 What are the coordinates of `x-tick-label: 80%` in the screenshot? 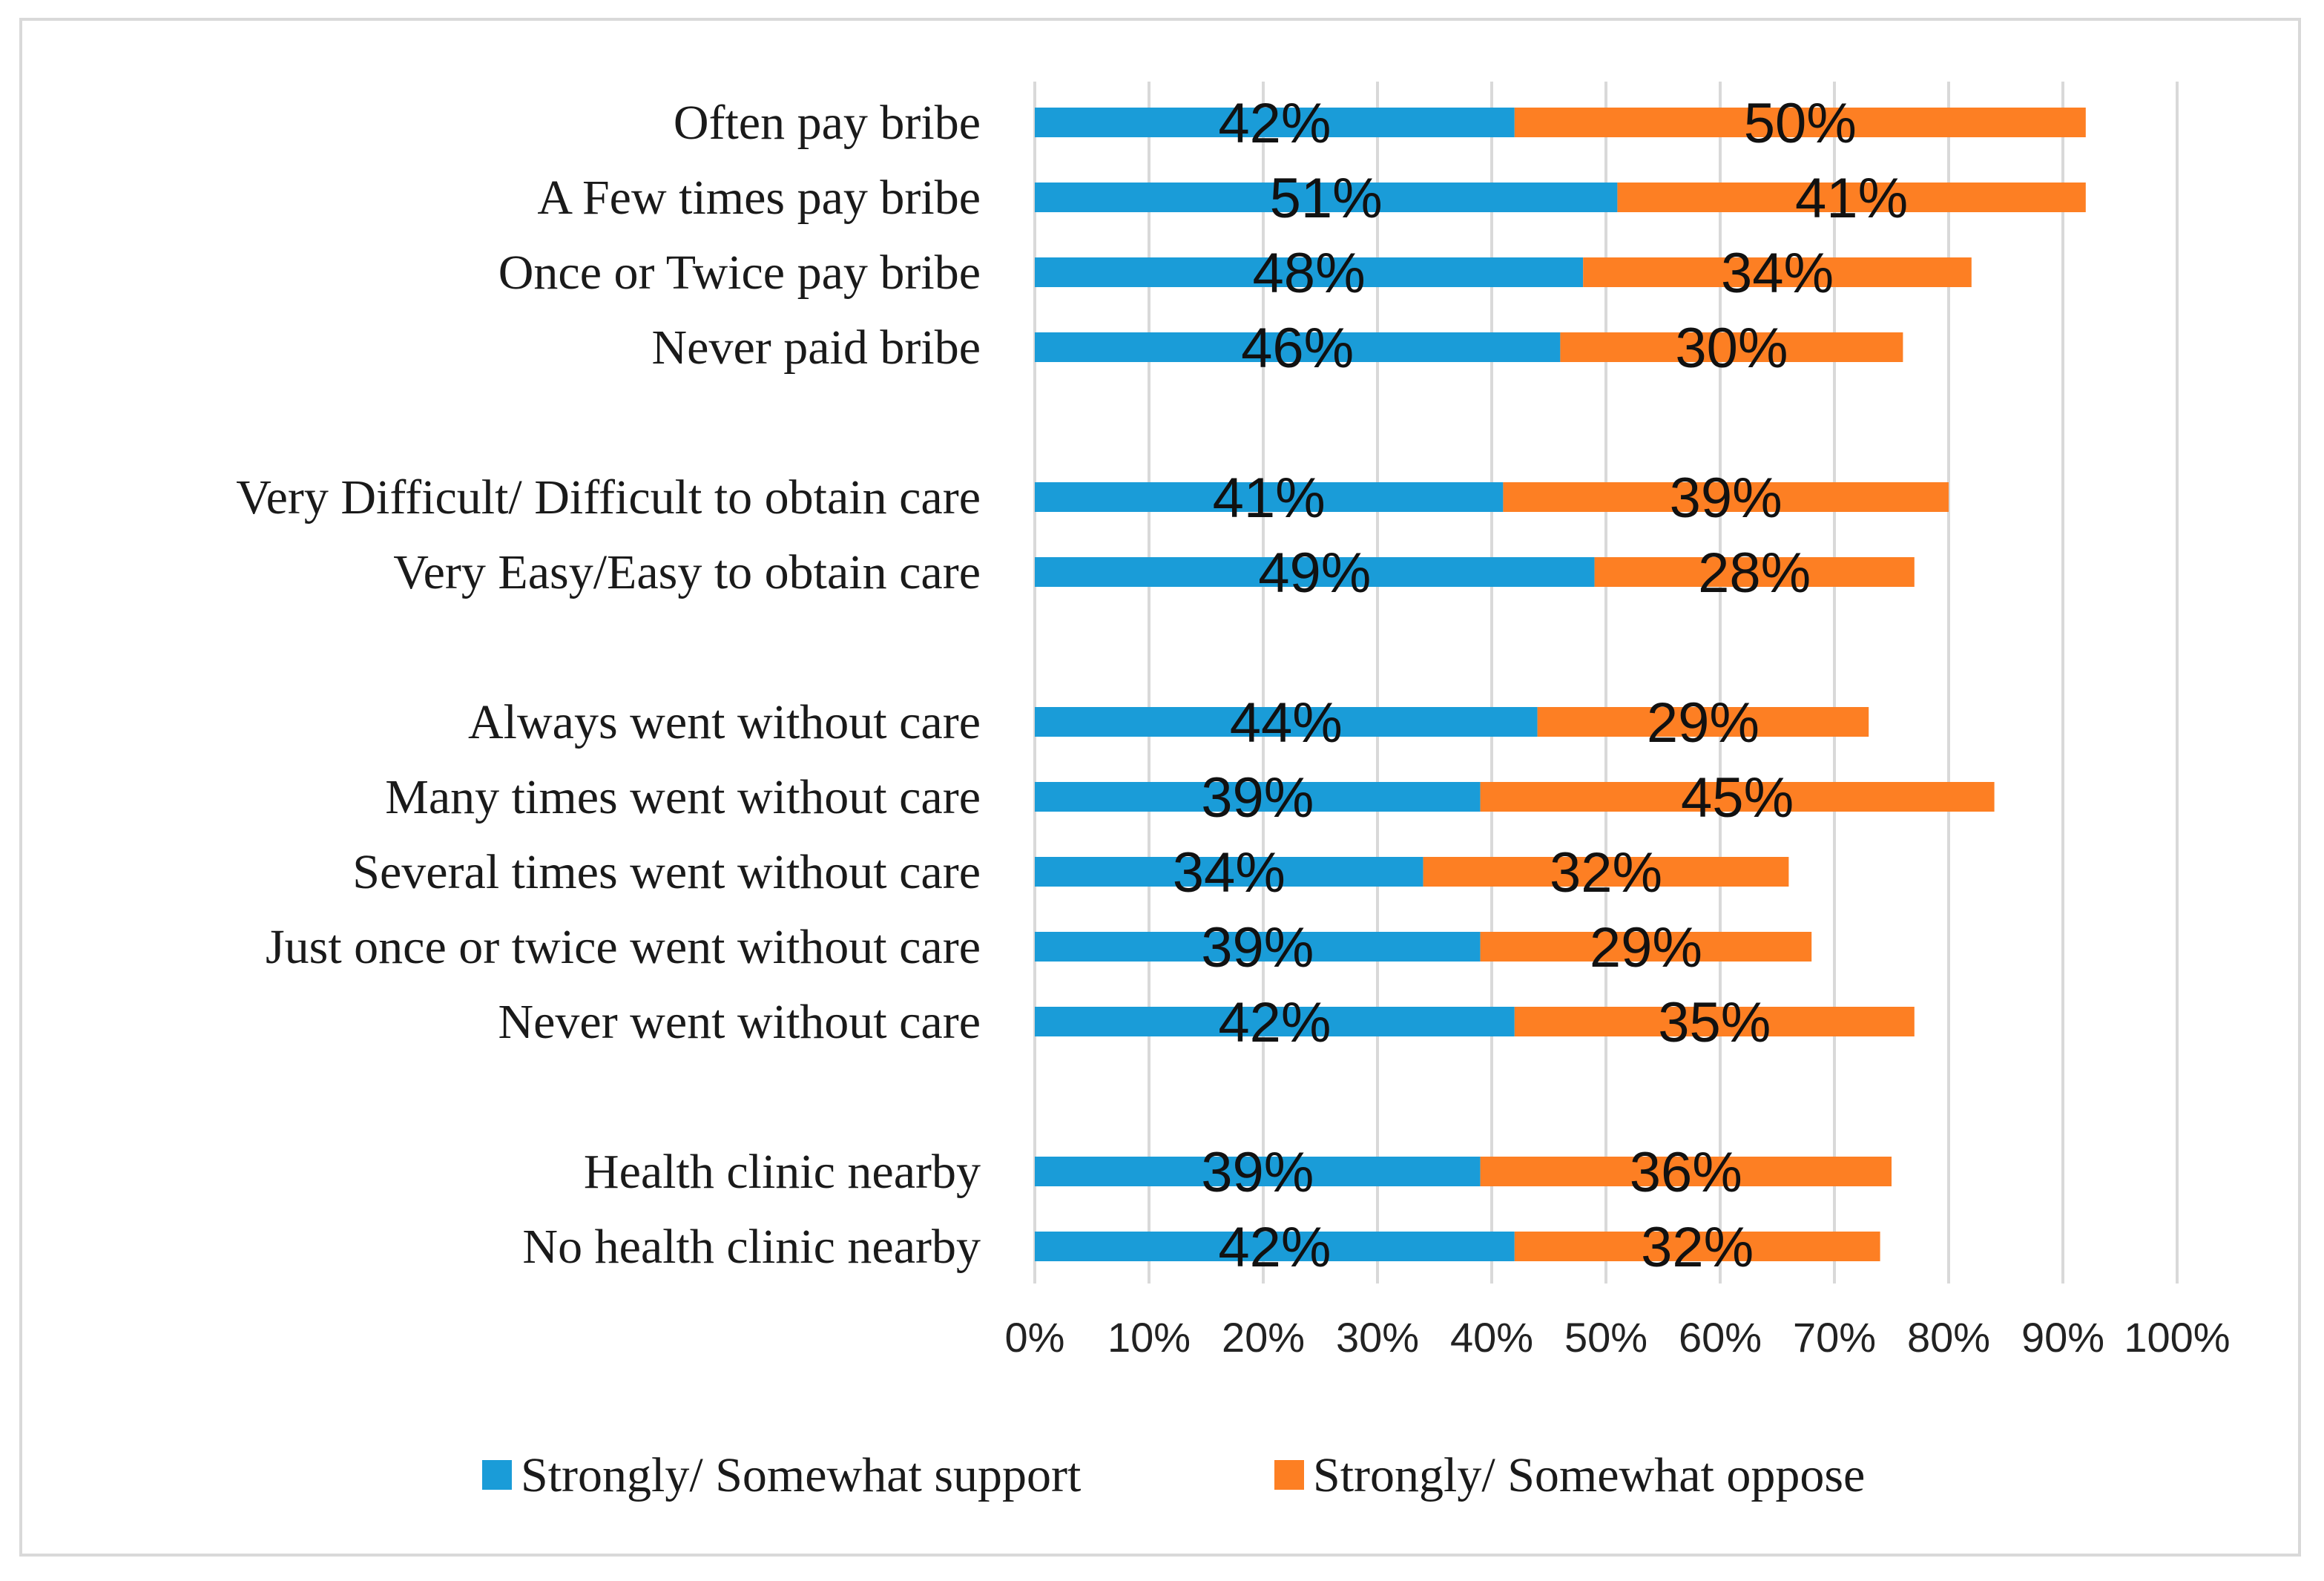 It's located at (1948, 1337).